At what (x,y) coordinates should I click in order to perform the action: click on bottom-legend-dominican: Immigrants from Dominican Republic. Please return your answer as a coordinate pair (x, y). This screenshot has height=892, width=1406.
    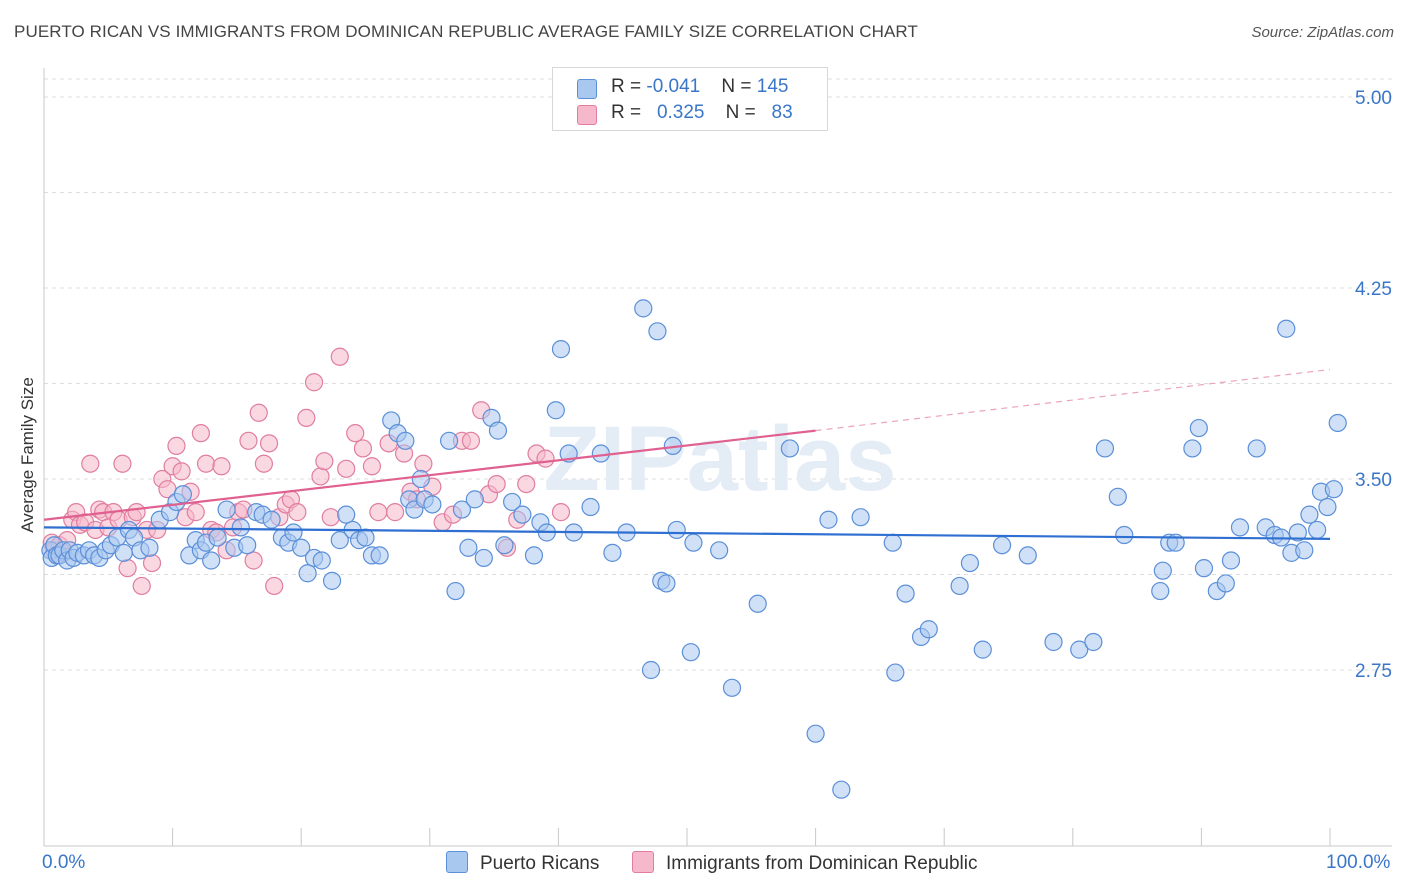
    Looking at the image, I should click on (805, 863).